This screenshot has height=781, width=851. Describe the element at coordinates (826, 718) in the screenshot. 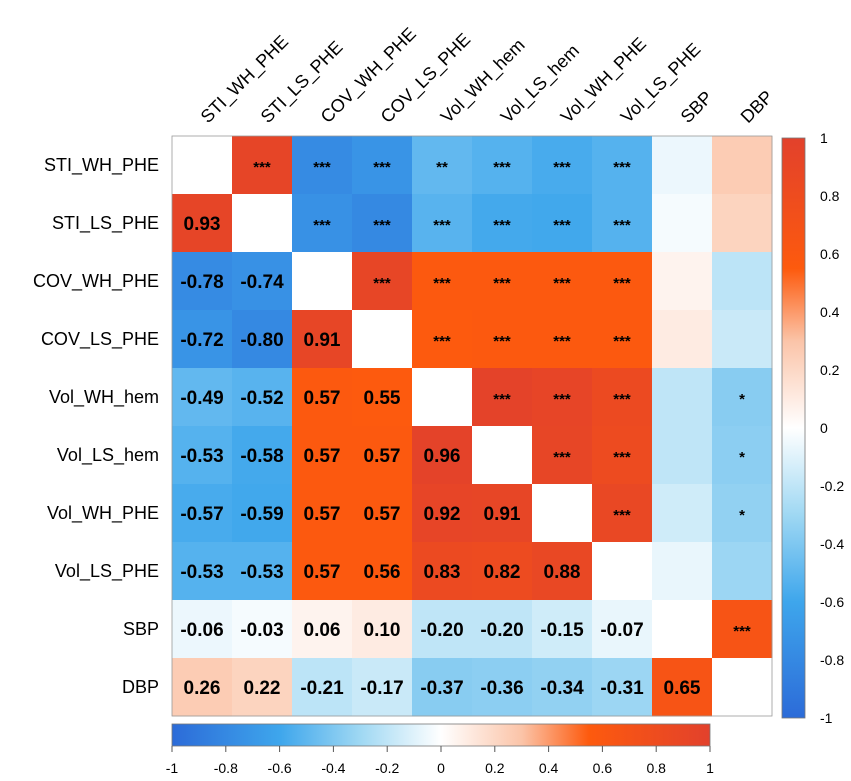

I see `right-colorbar-tick-label: -1` at that location.